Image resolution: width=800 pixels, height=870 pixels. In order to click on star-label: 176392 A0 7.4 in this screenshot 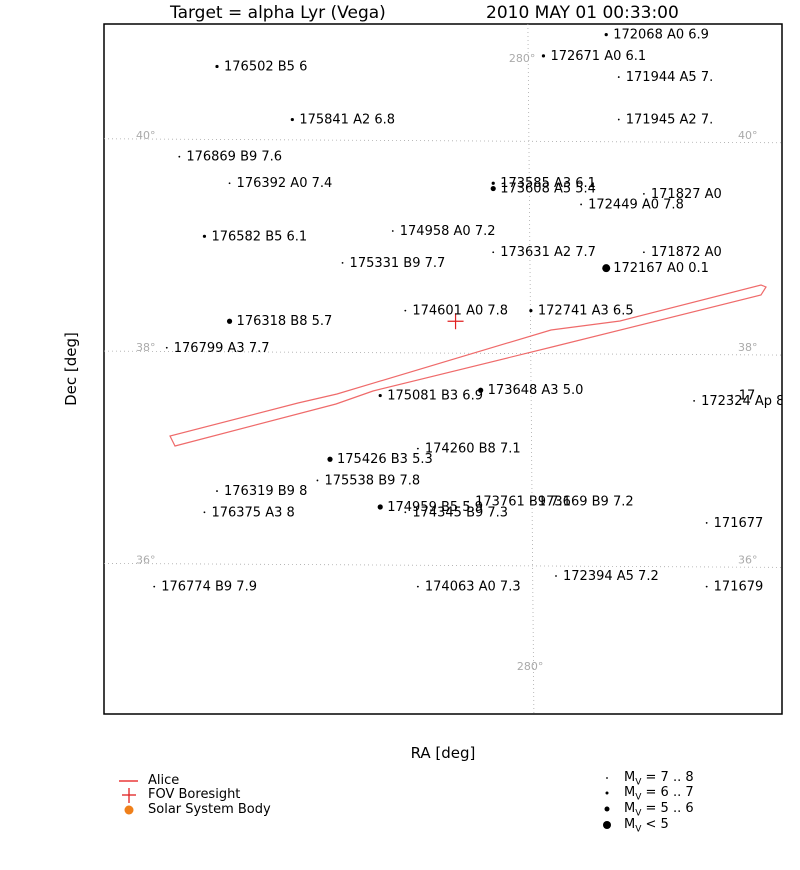, I will do `click(285, 183)`.